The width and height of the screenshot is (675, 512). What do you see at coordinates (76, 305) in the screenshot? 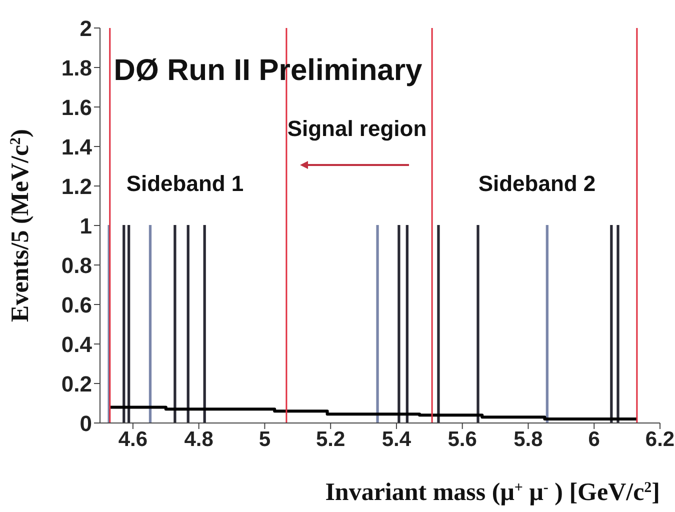
I see `y-tick-label: 0.6` at bounding box center [76, 305].